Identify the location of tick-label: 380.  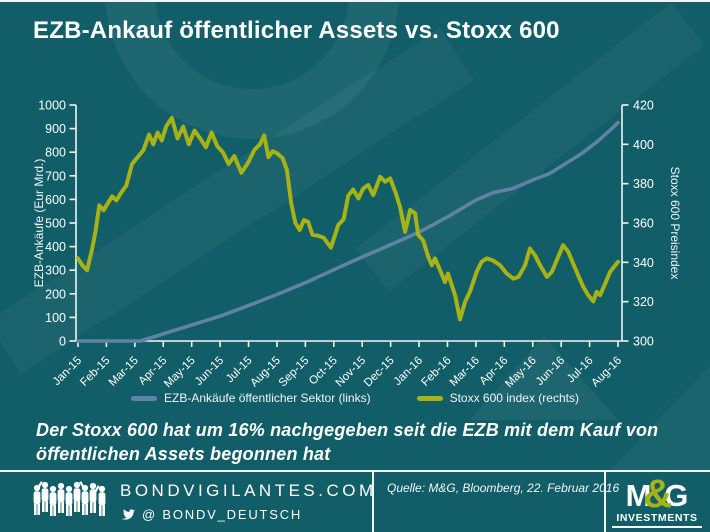
(643, 184).